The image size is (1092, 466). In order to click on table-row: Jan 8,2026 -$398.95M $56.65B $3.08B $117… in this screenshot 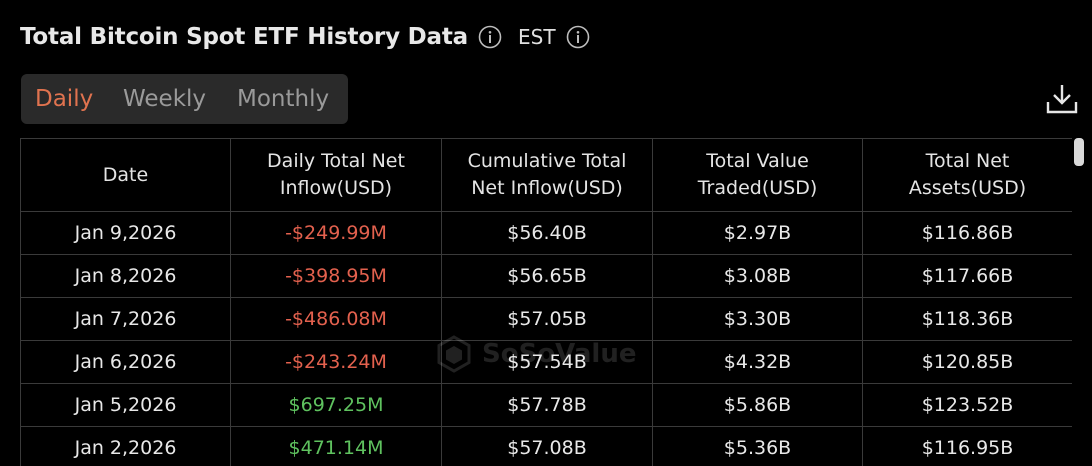, I will do `click(546, 276)`.